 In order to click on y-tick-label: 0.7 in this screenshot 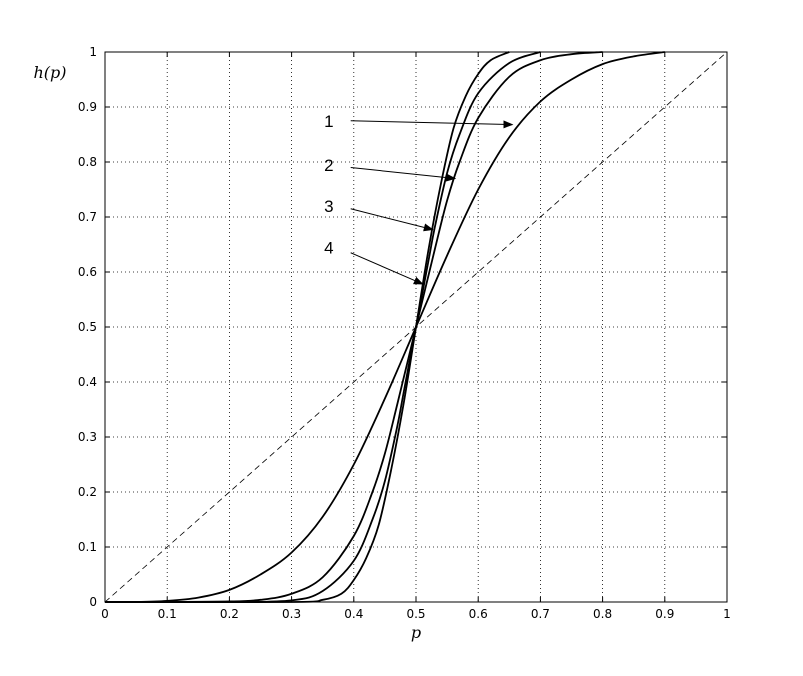, I will do `click(87, 217)`.